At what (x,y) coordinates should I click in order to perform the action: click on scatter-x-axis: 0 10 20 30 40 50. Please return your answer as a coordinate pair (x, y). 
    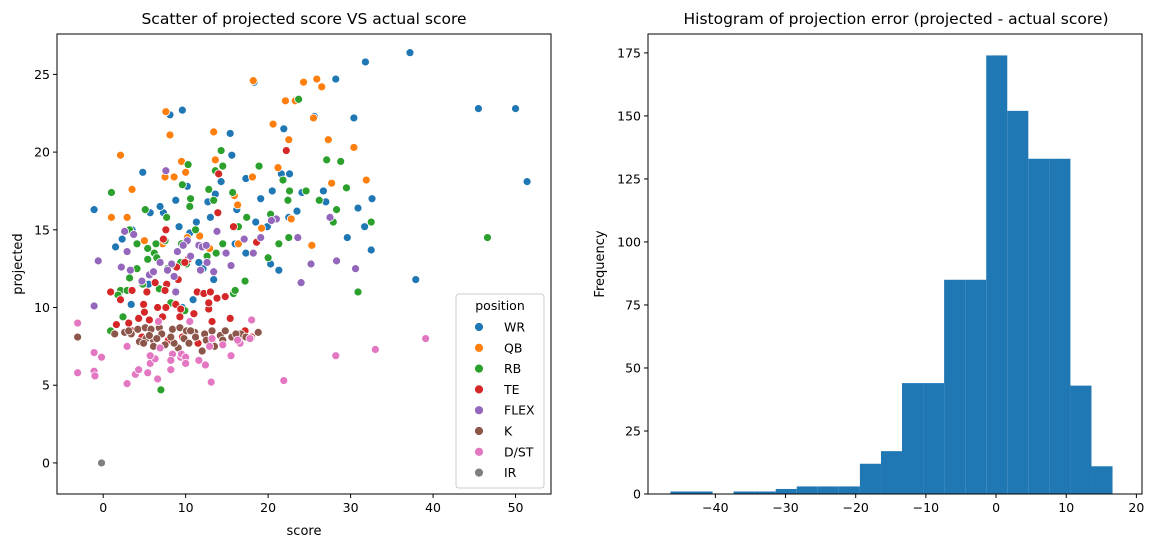
    Looking at the image, I should click on (311, 504).